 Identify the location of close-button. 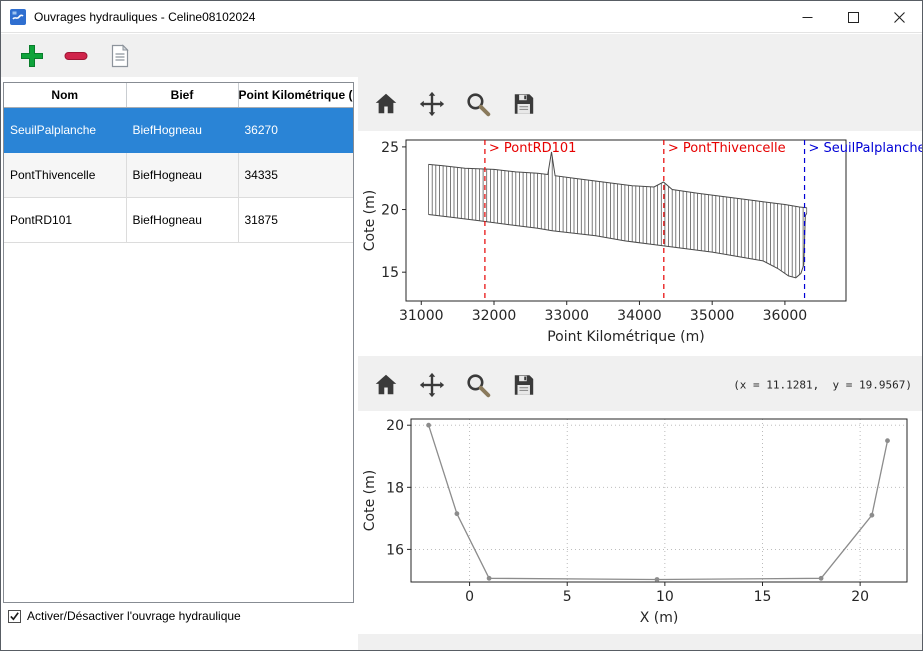
(899, 17).